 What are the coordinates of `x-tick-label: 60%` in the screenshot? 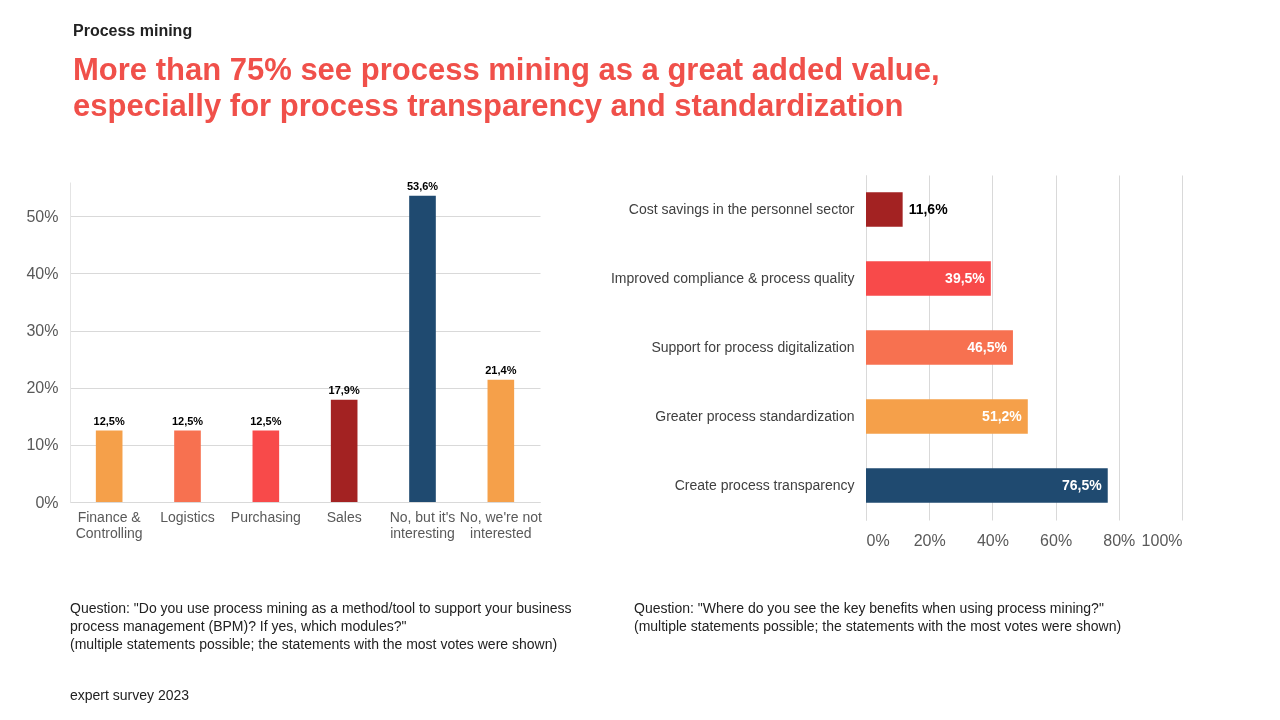 It's located at (1056, 540).